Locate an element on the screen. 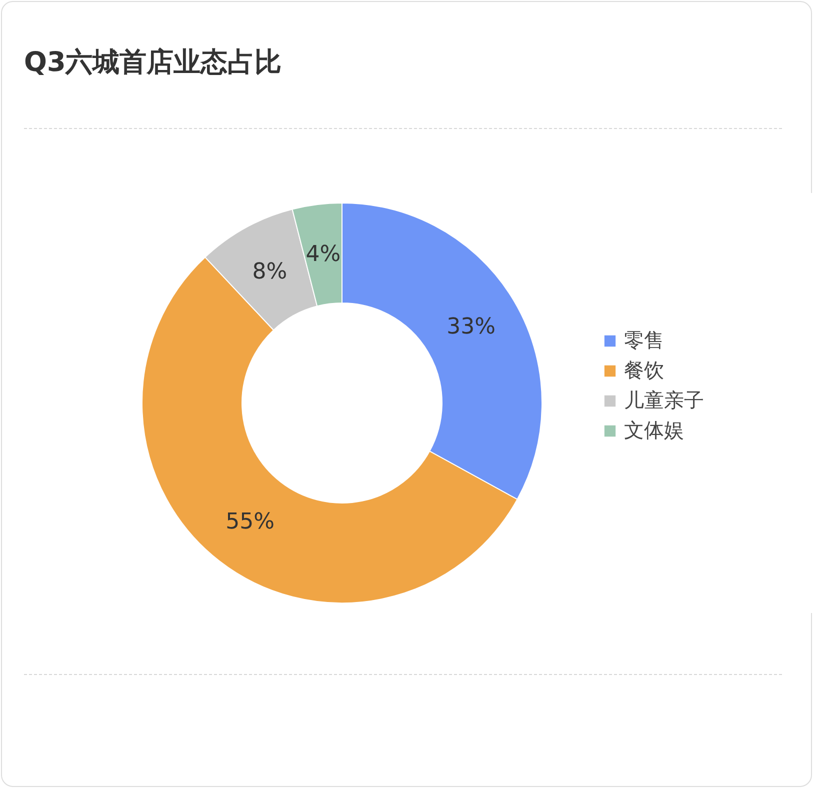 This screenshot has height=788, width=813. chart-title: Q3六城首店业态占比 is located at coordinates (153, 63).